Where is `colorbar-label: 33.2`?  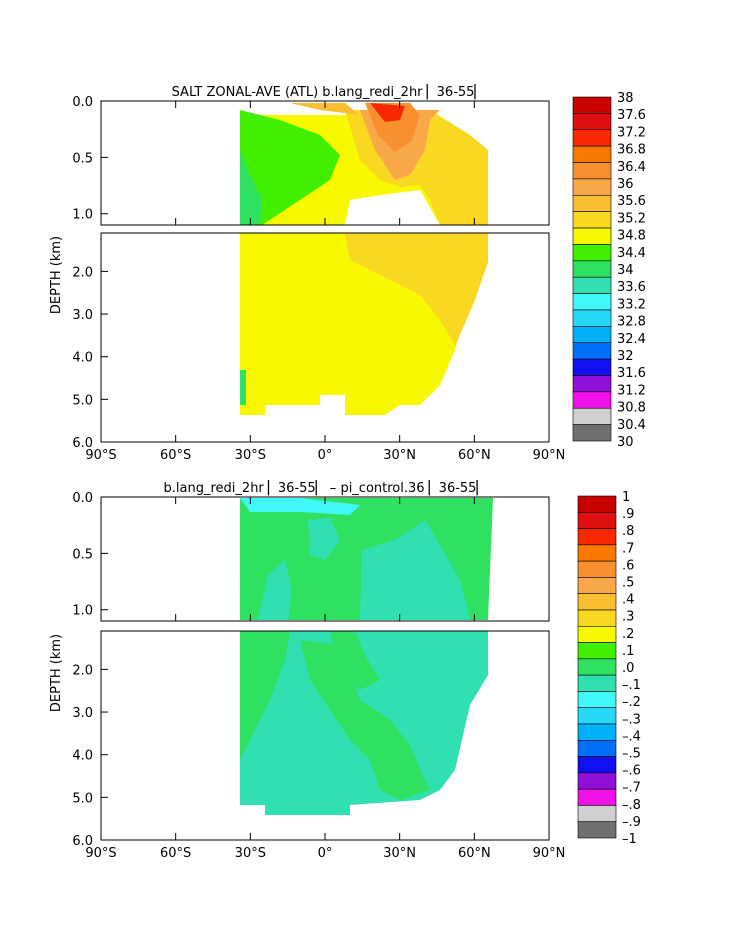 colorbar-label: 33.2 is located at coordinates (631, 304).